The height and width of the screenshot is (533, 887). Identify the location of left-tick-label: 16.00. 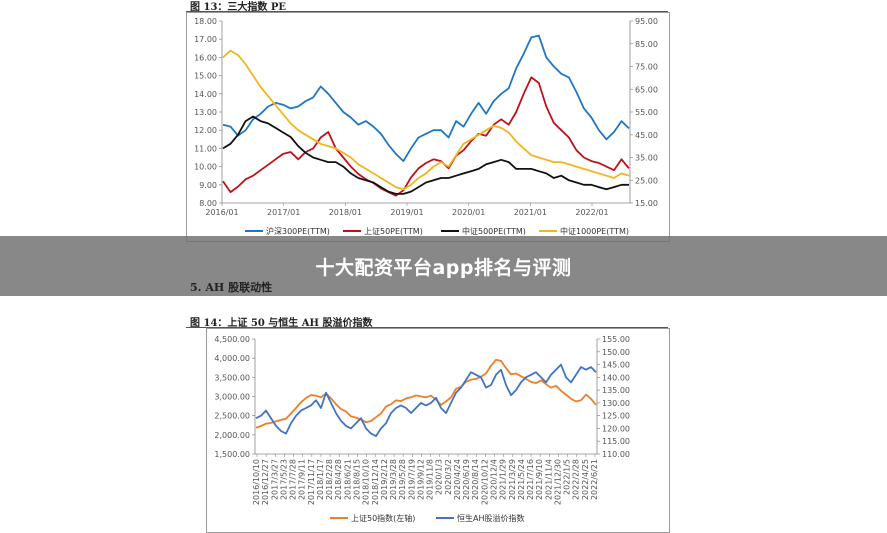
(205, 57).